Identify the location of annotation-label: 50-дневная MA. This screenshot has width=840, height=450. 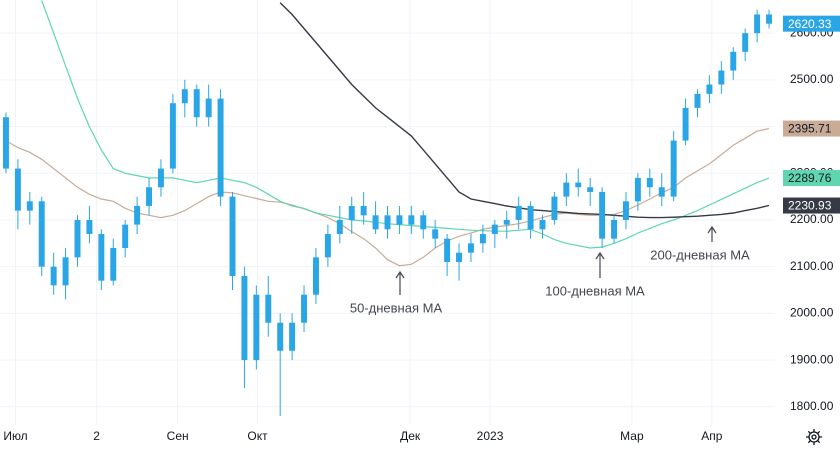
(396, 307).